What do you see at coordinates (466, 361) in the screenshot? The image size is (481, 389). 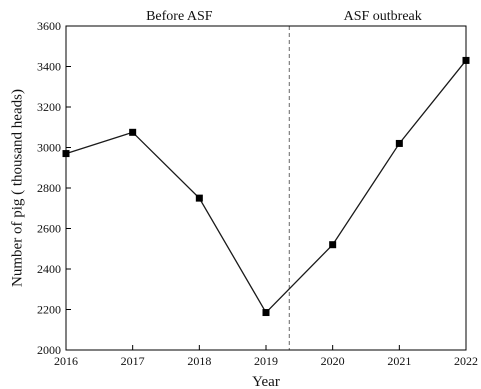 I see `x-tick-label: 2022` at bounding box center [466, 361].